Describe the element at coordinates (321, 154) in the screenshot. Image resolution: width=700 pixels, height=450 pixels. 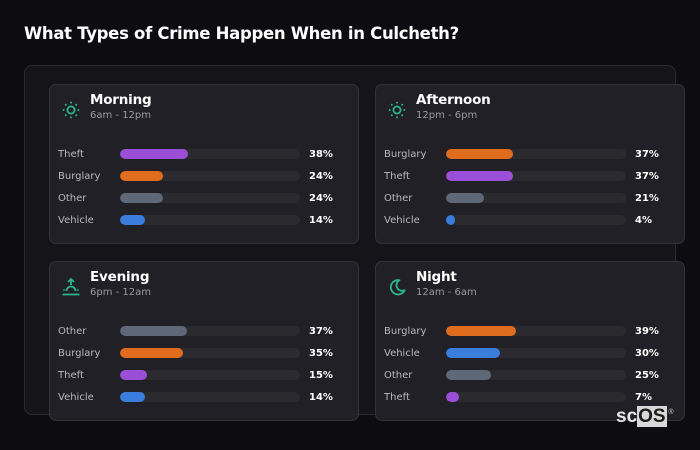
I see `bar-value: 38%` at that location.